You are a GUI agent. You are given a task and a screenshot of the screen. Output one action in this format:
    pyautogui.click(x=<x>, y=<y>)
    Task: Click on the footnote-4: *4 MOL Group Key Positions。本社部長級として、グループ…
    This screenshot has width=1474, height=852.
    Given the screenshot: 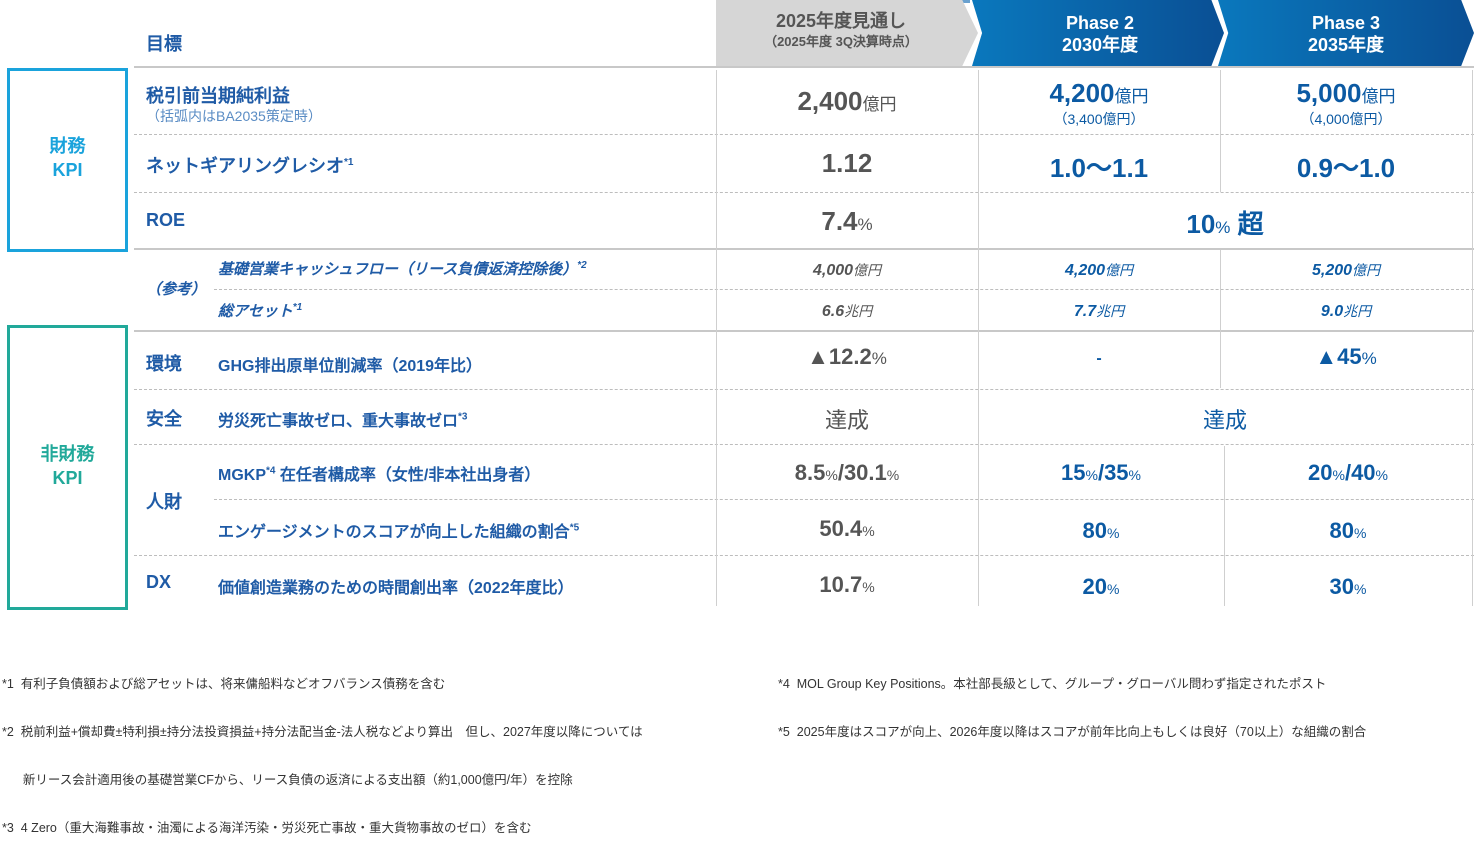 What is the action you would take?
    pyautogui.click(x=1052, y=684)
    